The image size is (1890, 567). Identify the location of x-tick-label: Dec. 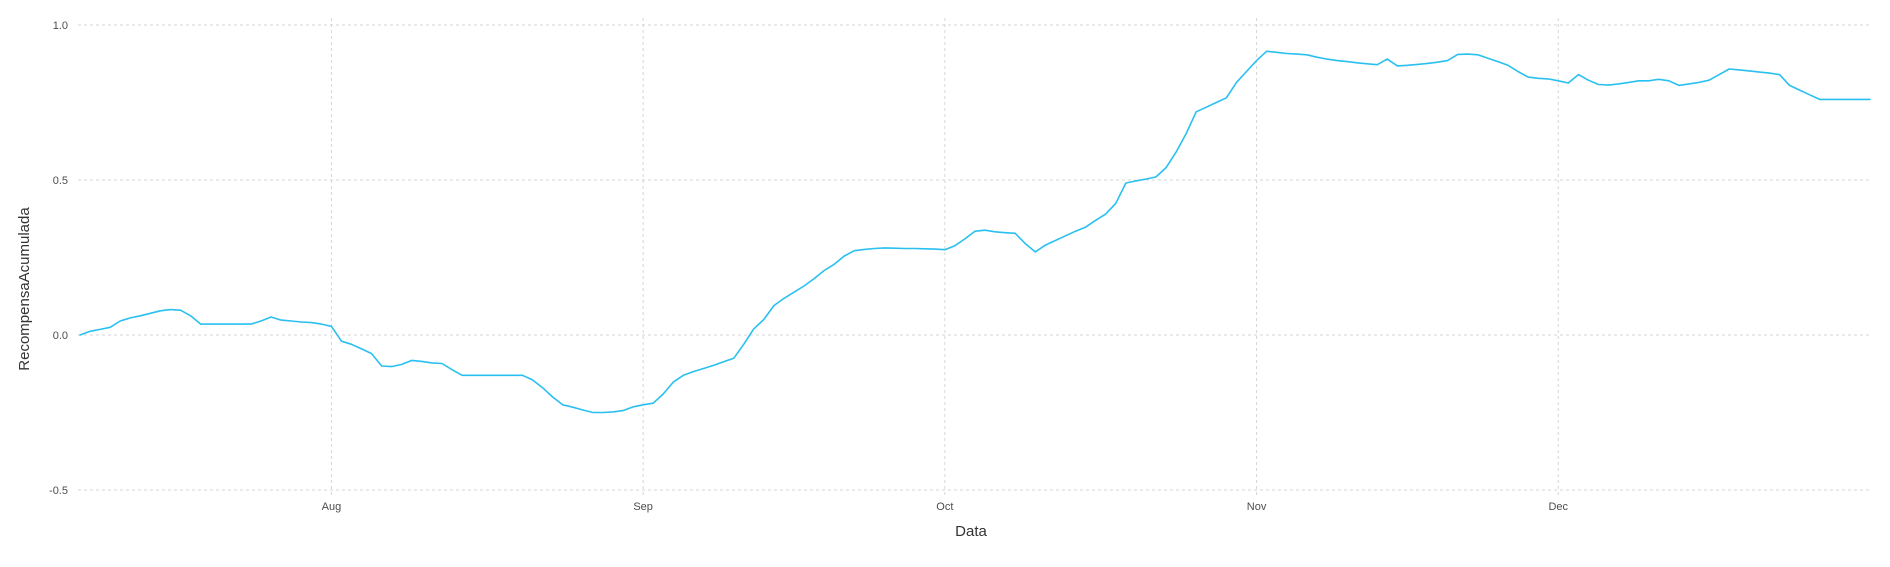
(1558, 507).